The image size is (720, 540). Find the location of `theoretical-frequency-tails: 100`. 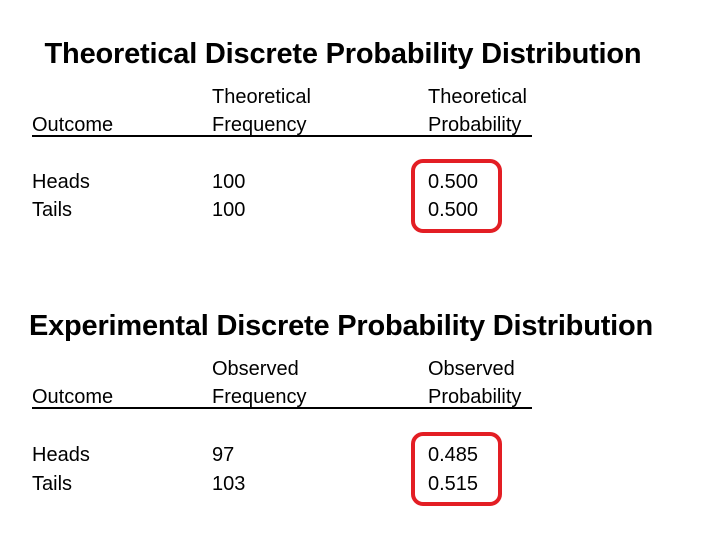

theoretical-frequency-tails: 100 is located at coordinates (229, 210).